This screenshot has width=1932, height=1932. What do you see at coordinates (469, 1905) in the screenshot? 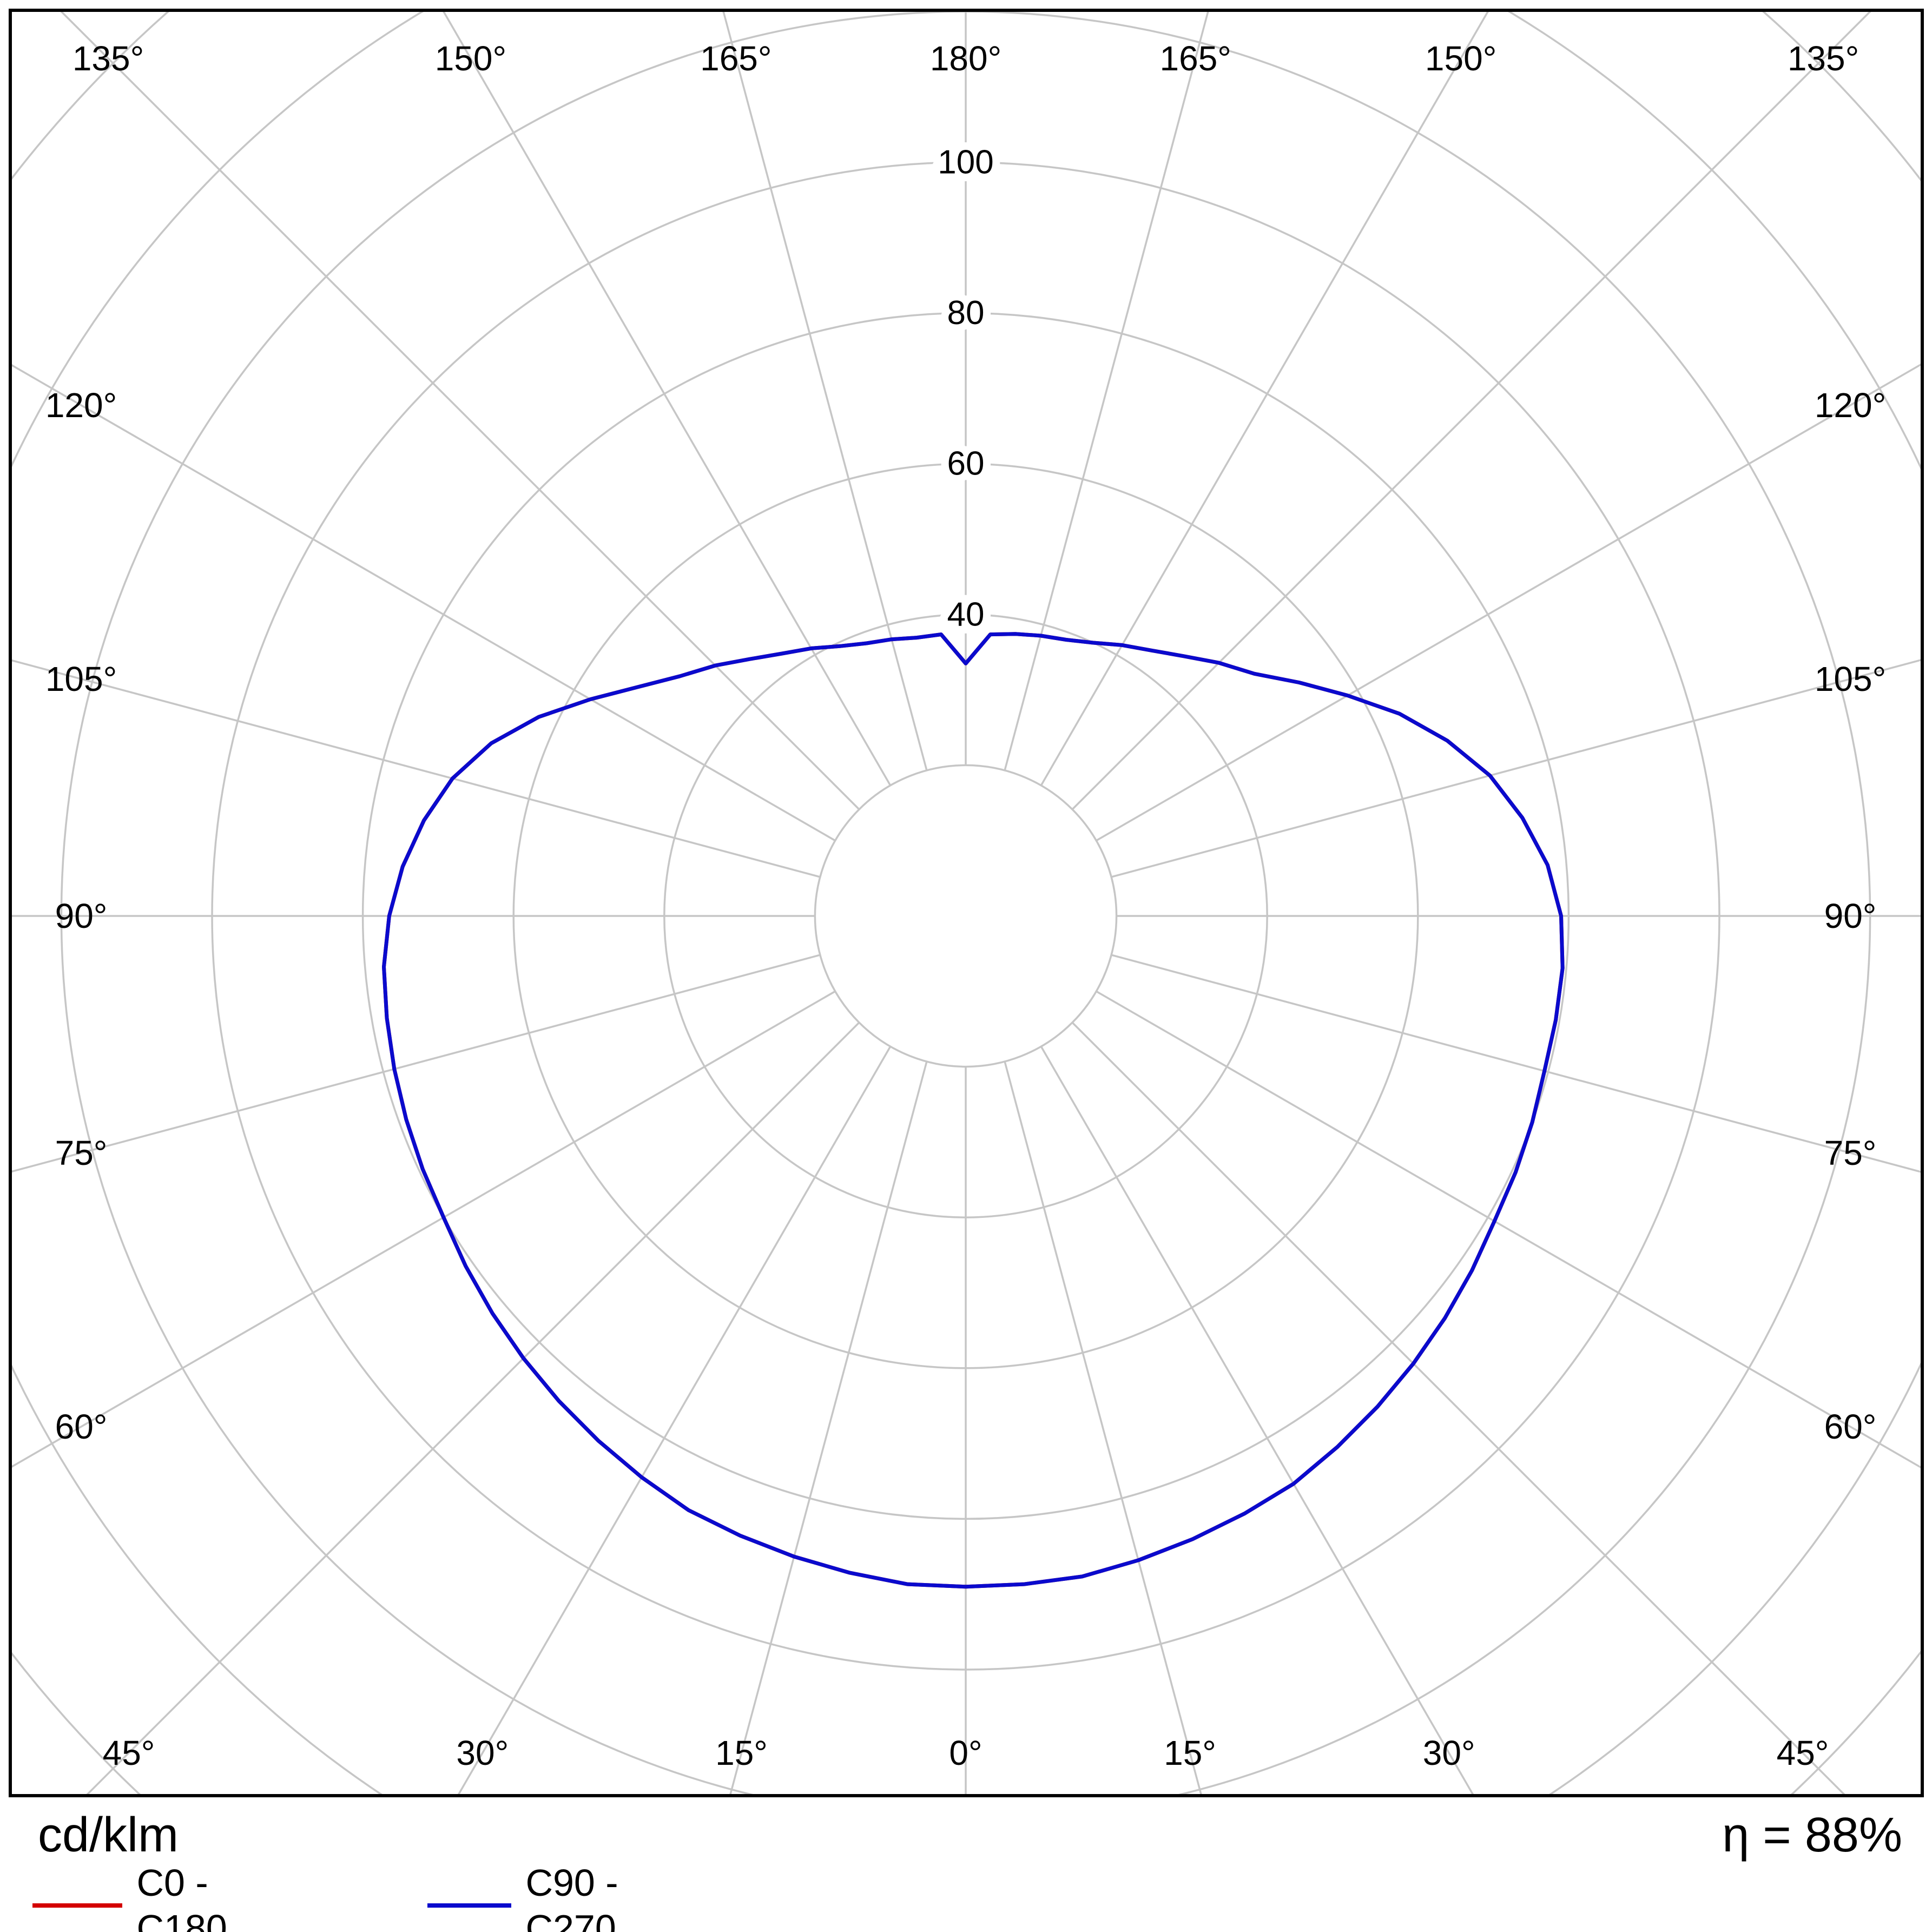
I see `legend-swatch-blue-line` at bounding box center [469, 1905].